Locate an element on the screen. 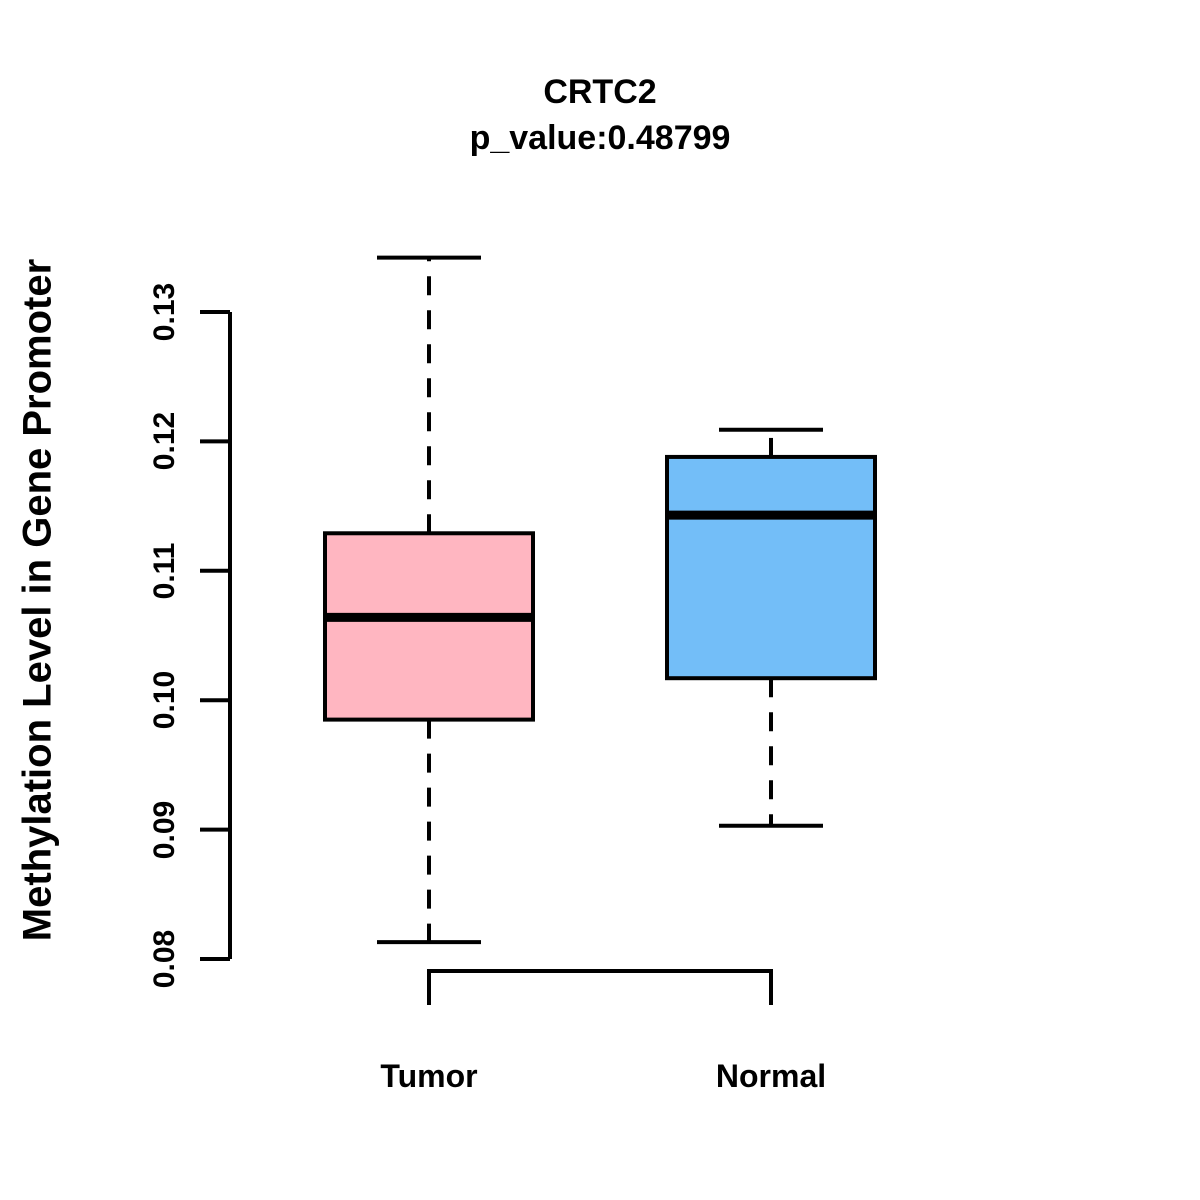 This screenshot has width=1200, height=1200. chart-subtitle-pvalue: p_value:0.48799 is located at coordinates (600, 138).